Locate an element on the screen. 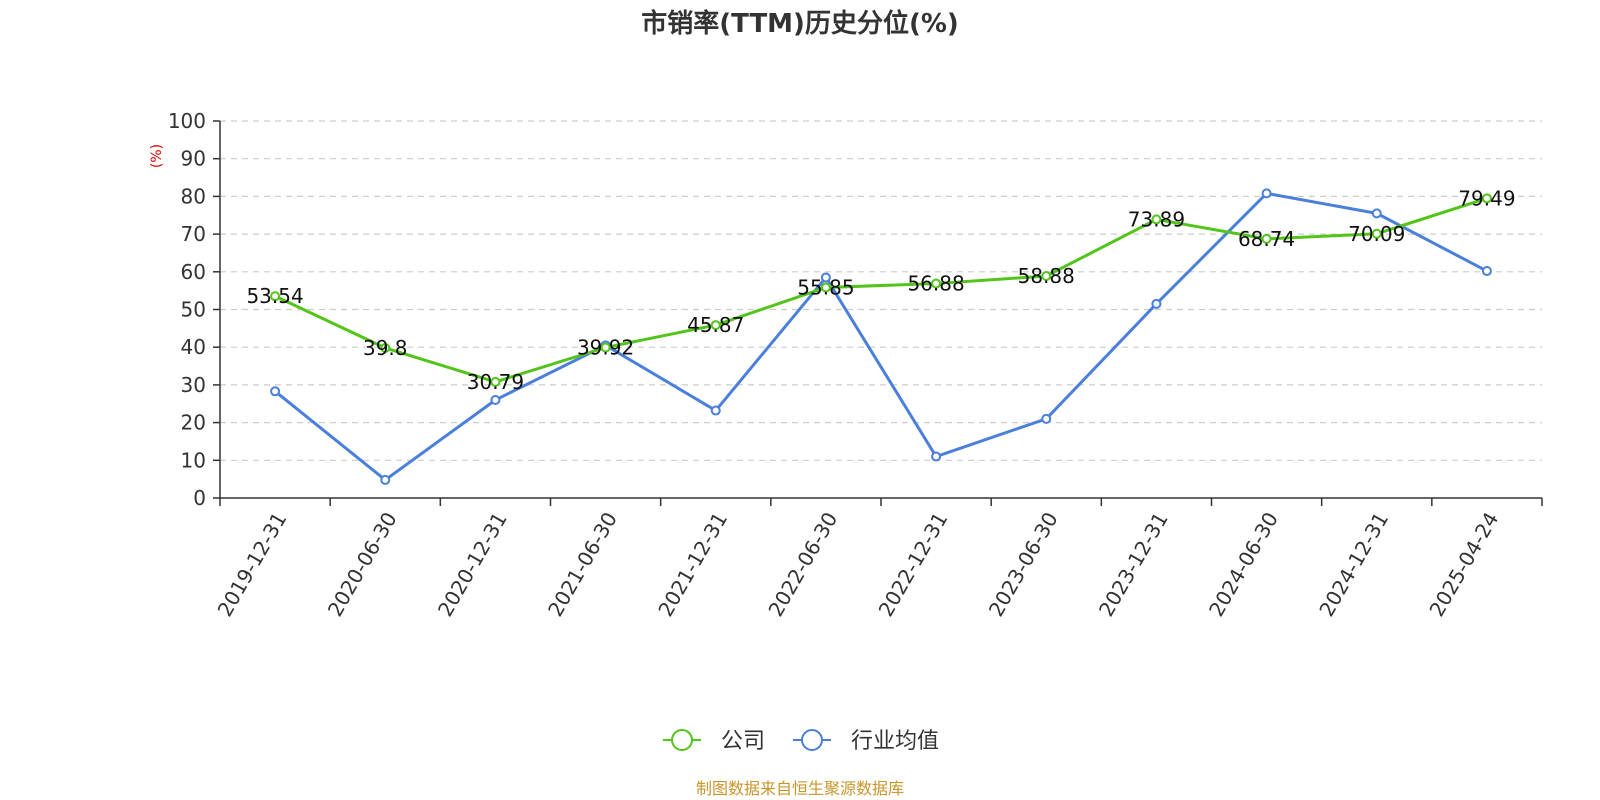  y-tick-label-70: 70 is located at coordinates (193, 234).